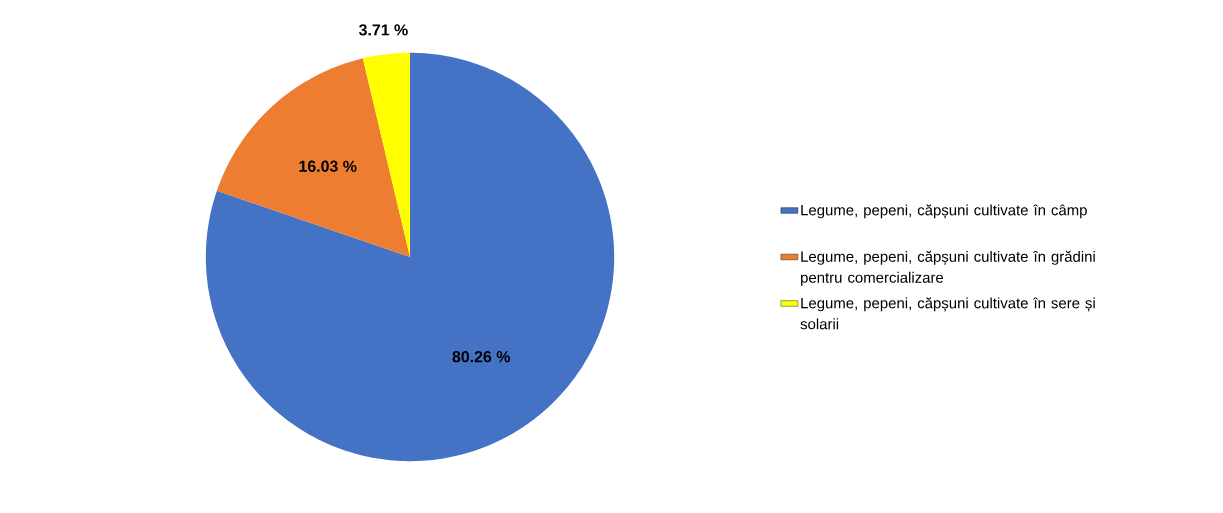  I want to click on data-label: 3.71 %, so click(383, 30).